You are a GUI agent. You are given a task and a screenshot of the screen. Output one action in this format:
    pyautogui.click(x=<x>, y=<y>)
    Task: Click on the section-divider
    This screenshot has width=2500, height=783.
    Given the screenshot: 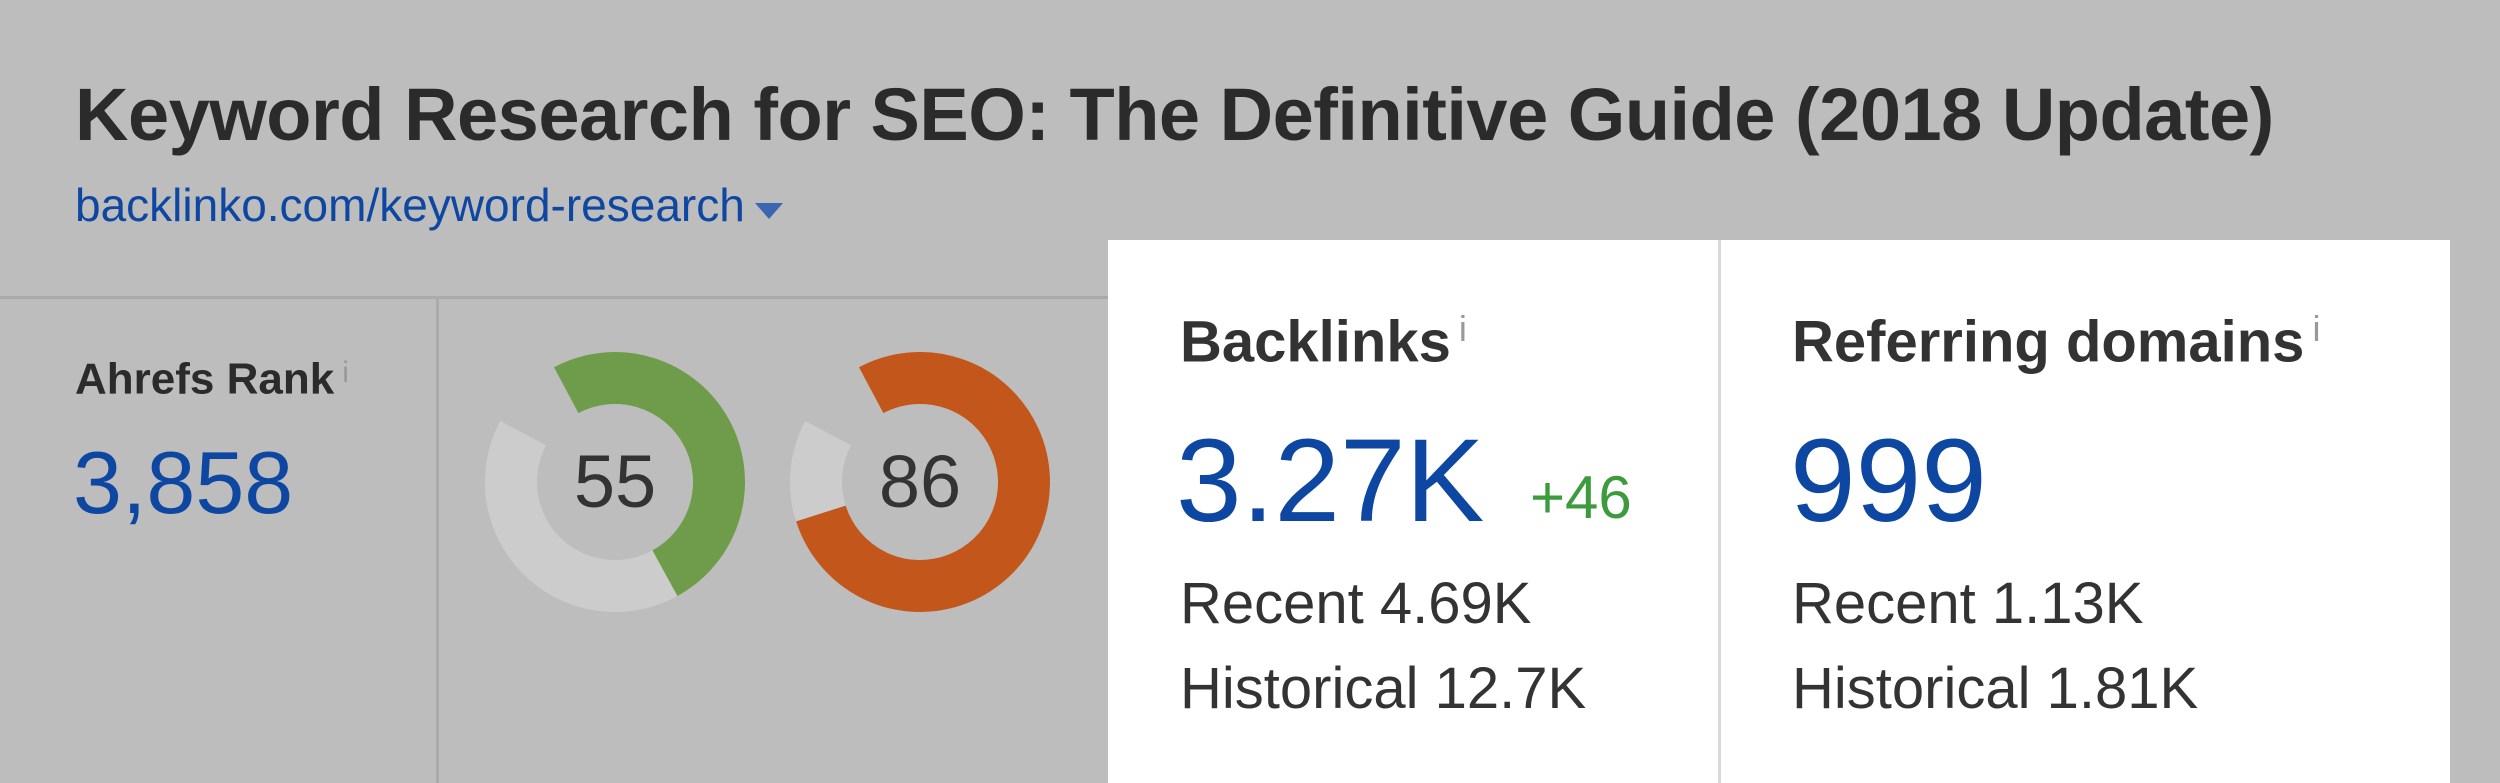 What is the action you would take?
    pyautogui.click(x=554, y=297)
    